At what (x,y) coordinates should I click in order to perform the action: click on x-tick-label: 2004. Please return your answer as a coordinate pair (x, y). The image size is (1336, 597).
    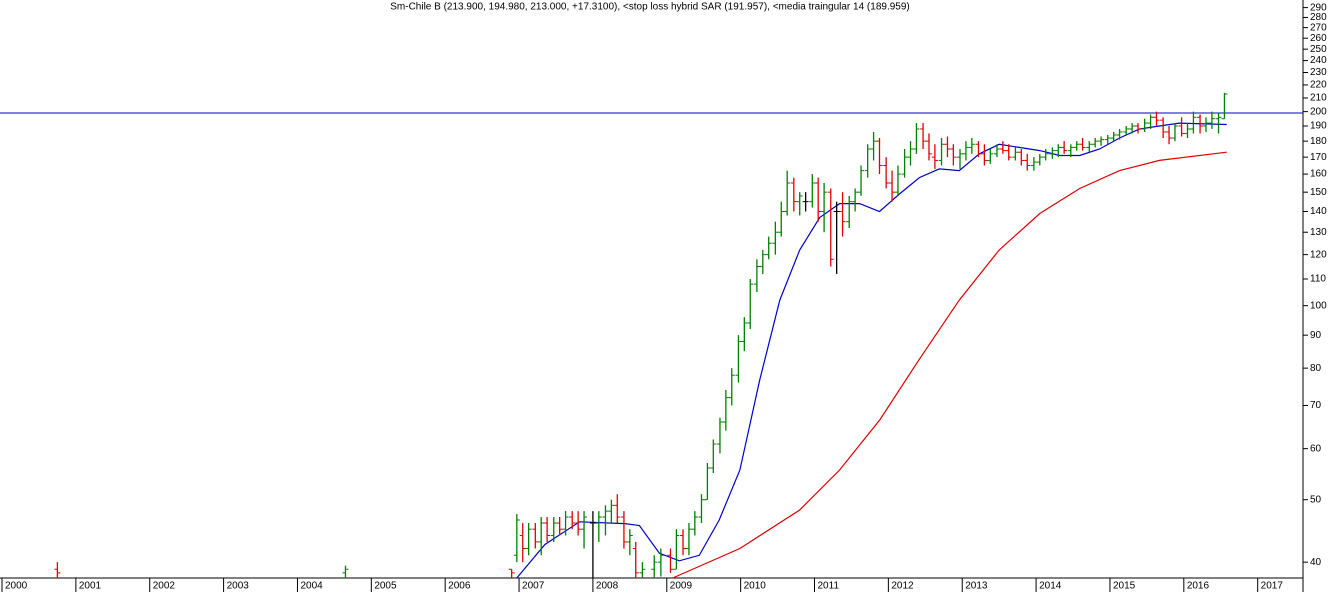
    Looking at the image, I should click on (311, 586).